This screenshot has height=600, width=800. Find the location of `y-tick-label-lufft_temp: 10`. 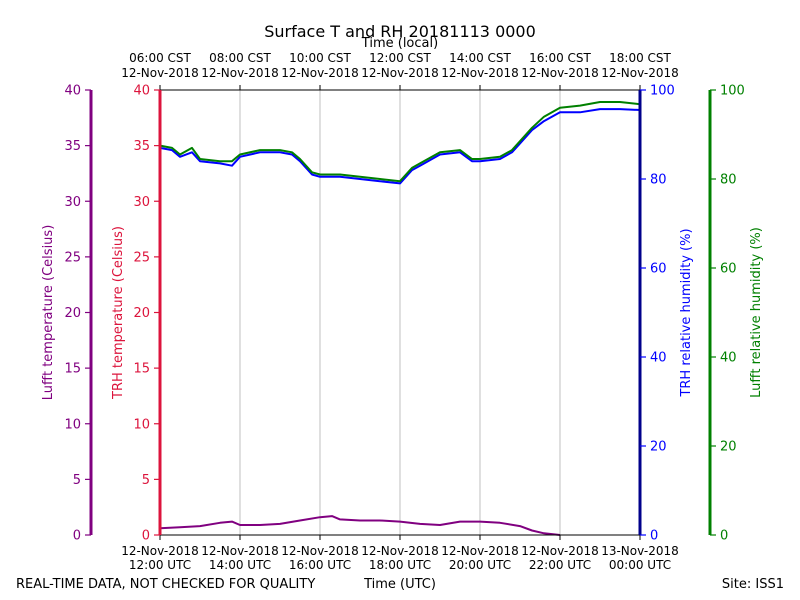

y-tick-label-lufft_temp: 10 is located at coordinates (72, 424).